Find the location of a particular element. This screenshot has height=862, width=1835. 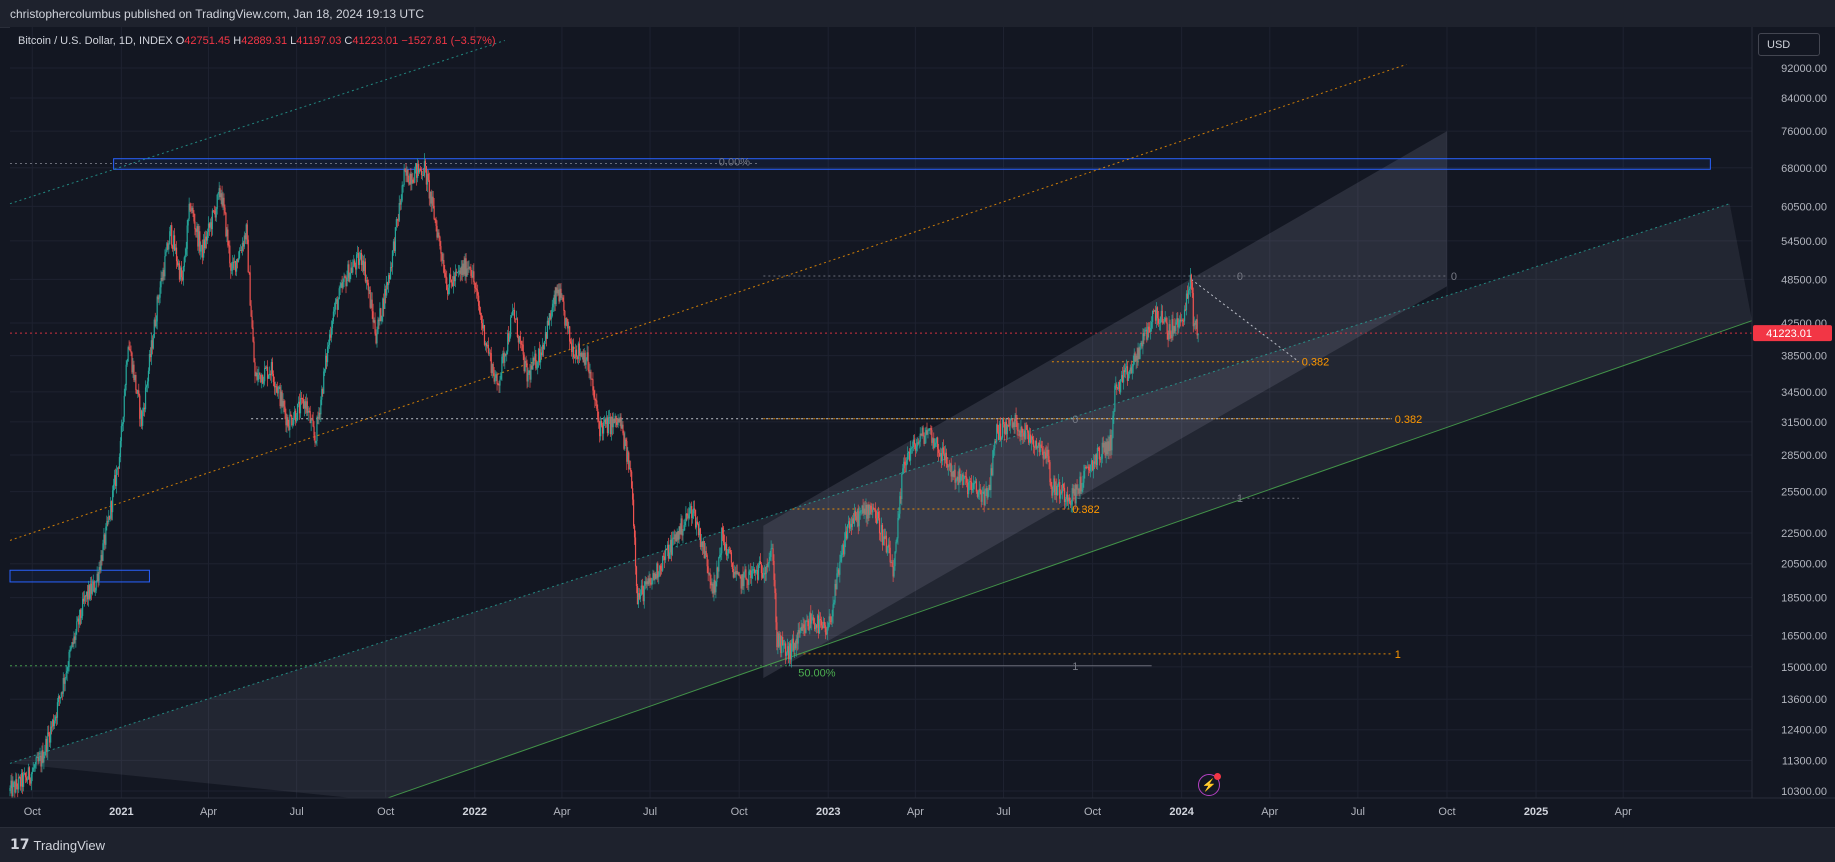

time-tick-label: Oct is located at coordinates (32, 812).